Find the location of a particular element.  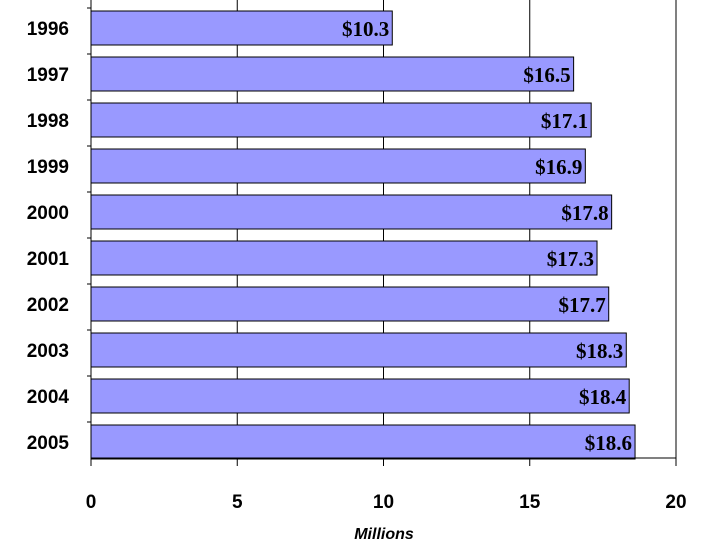

bar-2003 is located at coordinates (358, 350).